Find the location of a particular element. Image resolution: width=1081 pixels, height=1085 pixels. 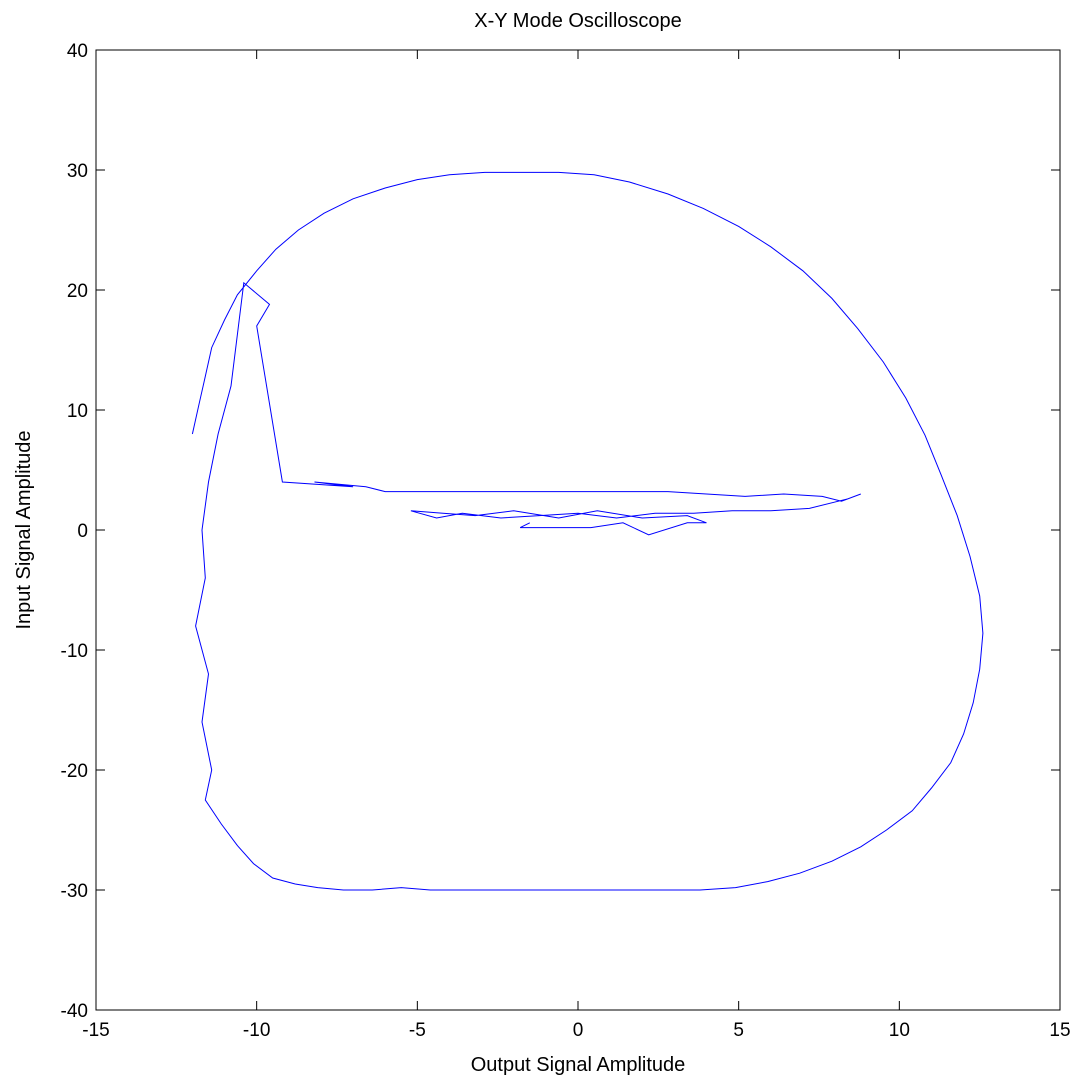

y-tick-label: 30 is located at coordinates (77, 171).